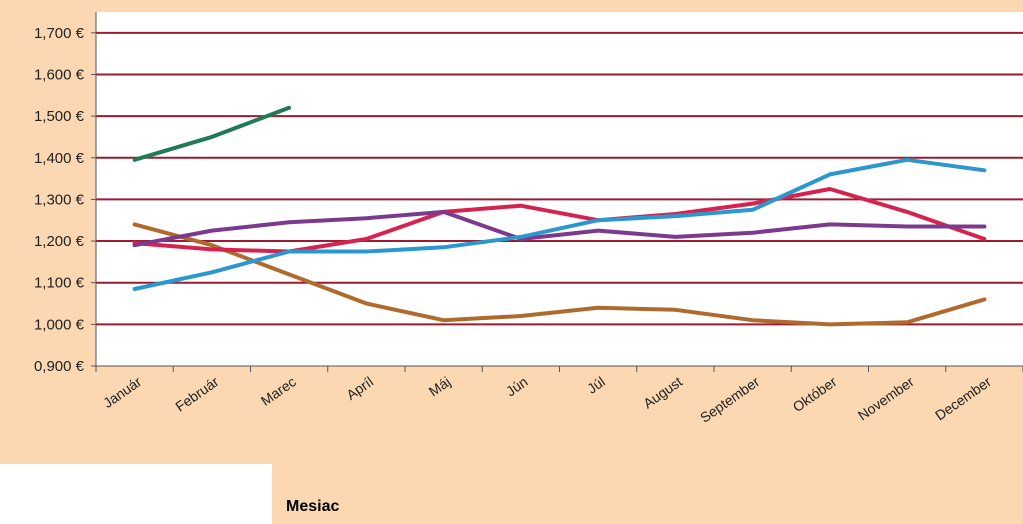 Image resolution: width=1023 pixels, height=524 pixels. What do you see at coordinates (815, 394) in the screenshot?
I see `x-tick-label: Október` at bounding box center [815, 394].